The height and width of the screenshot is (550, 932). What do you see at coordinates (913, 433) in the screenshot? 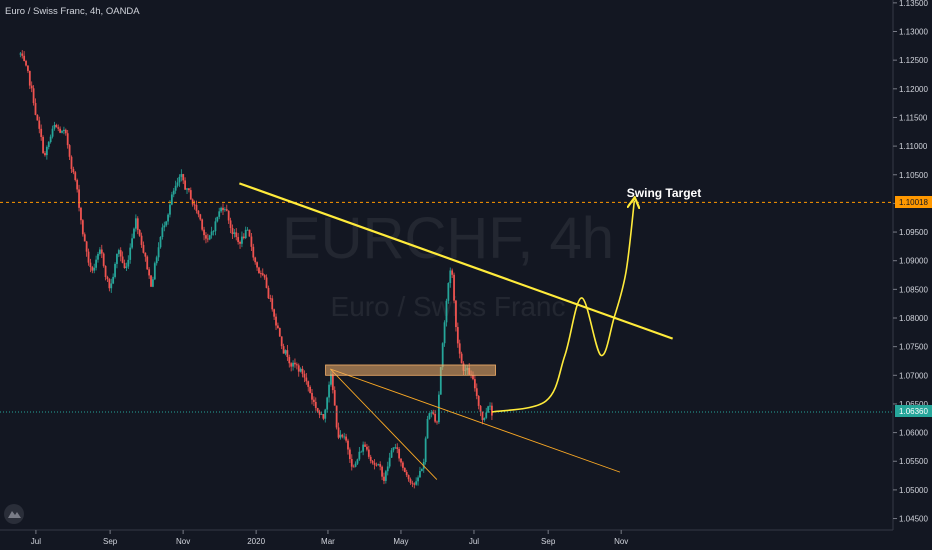
I see `price-tick-label: 1.06000` at bounding box center [913, 433].